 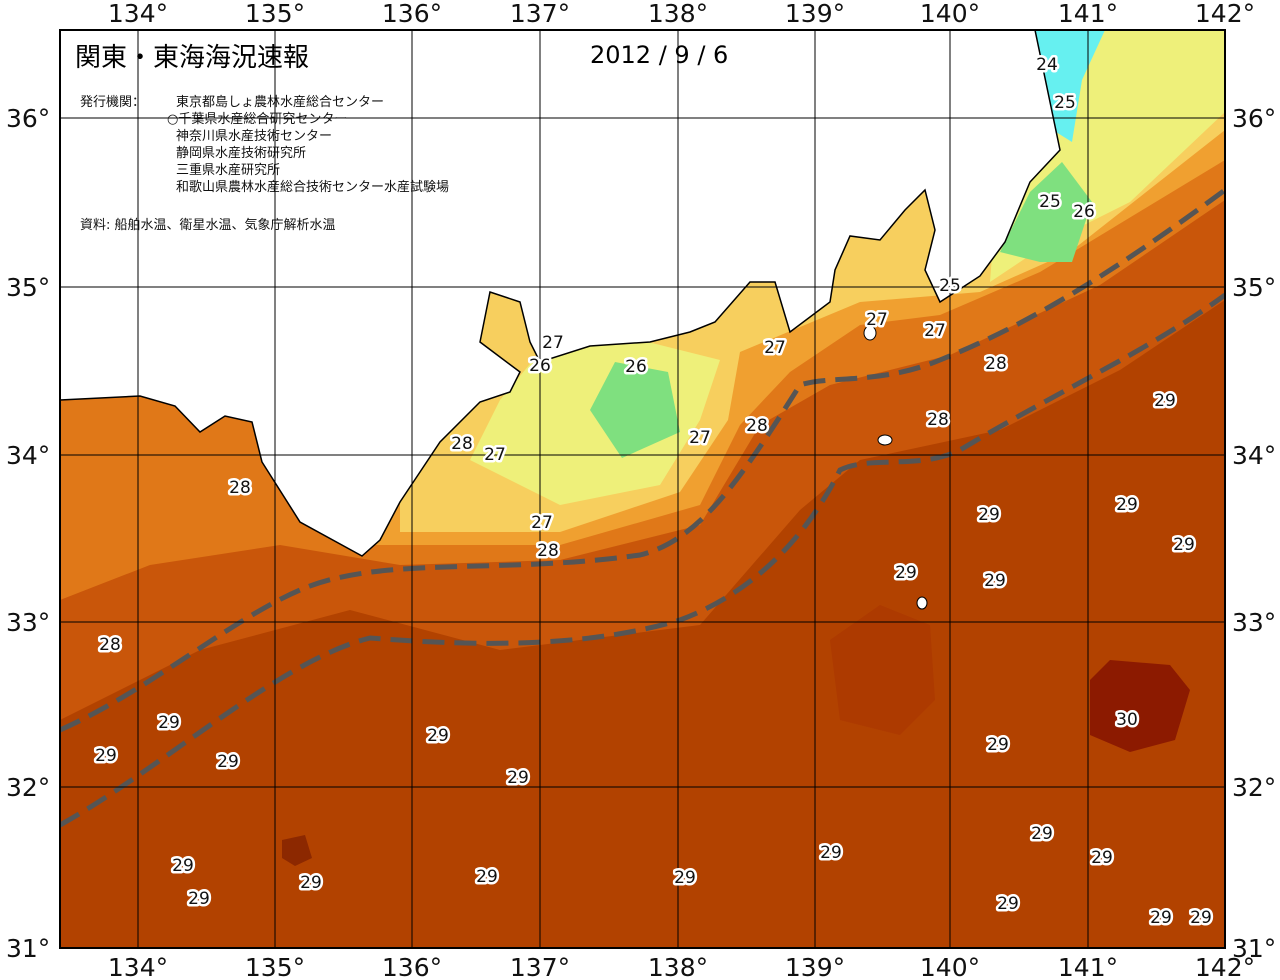 I want to click on longitude-label-bottom: 134°, so click(x=138, y=966).